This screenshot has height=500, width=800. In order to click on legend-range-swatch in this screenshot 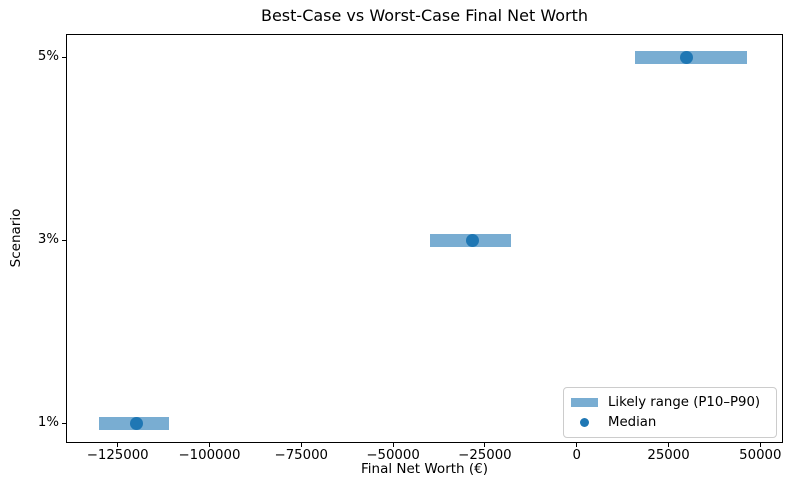, I will do `click(584, 402)`.